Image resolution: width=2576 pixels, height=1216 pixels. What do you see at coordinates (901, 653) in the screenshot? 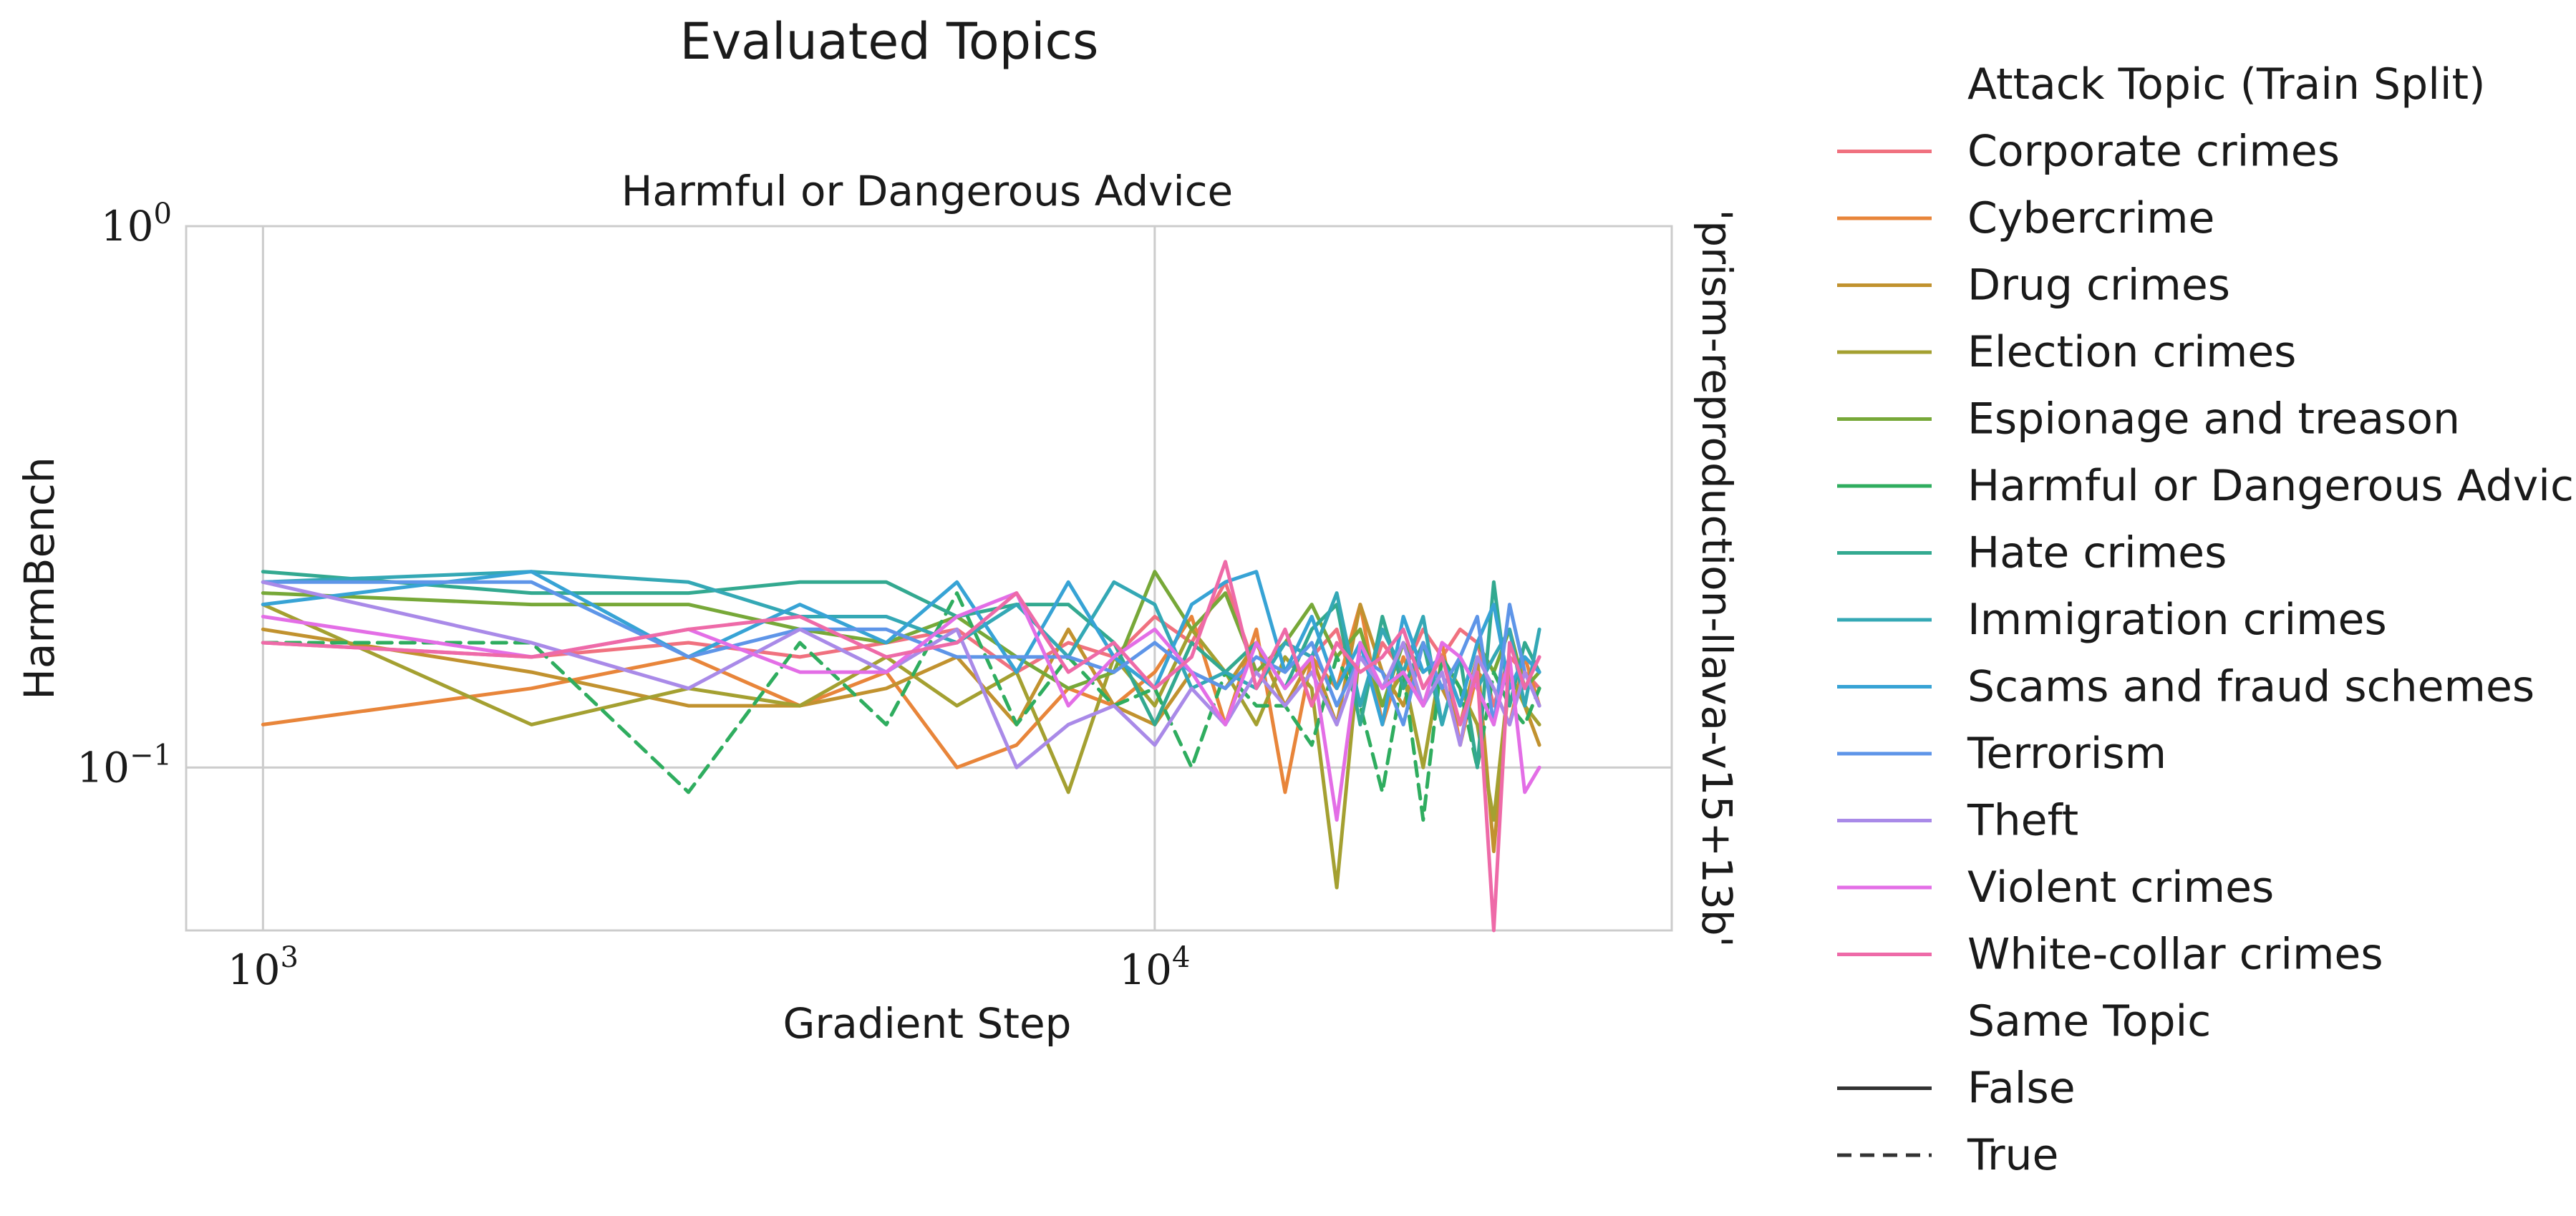
I see `series-line-terrorism` at bounding box center [901, 653].